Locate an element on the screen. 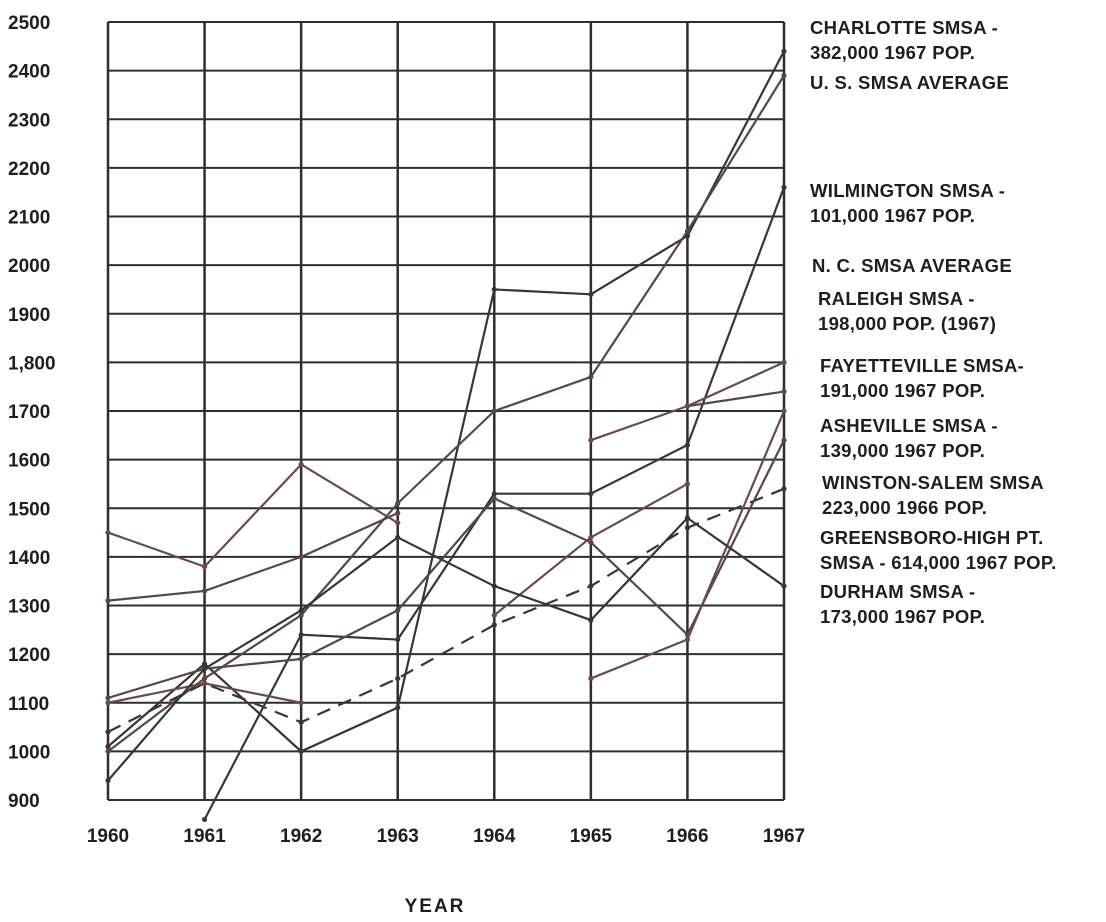 Image resolution: width=1106 pixels, height=922 pixels. y-tick-label: 2300 is located at coordinates (29, 120).